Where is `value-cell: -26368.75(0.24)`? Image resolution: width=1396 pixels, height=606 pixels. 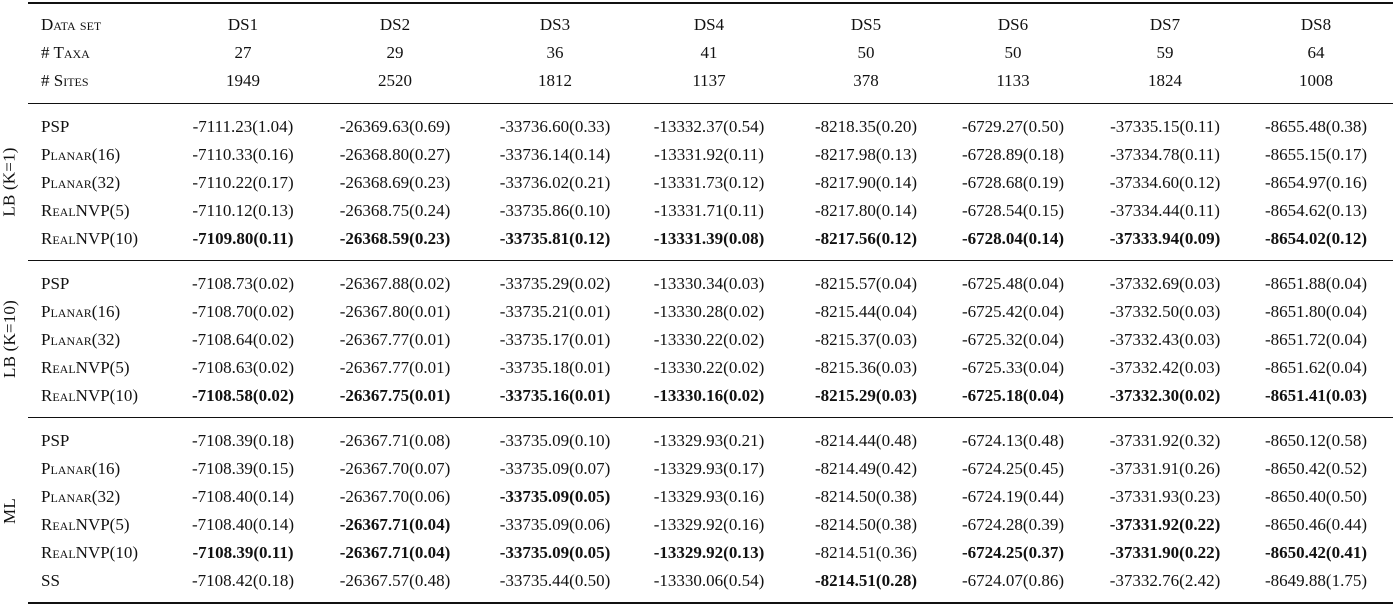
value-cell: -26368.75(0.24) is located at coordinates (395, 210).